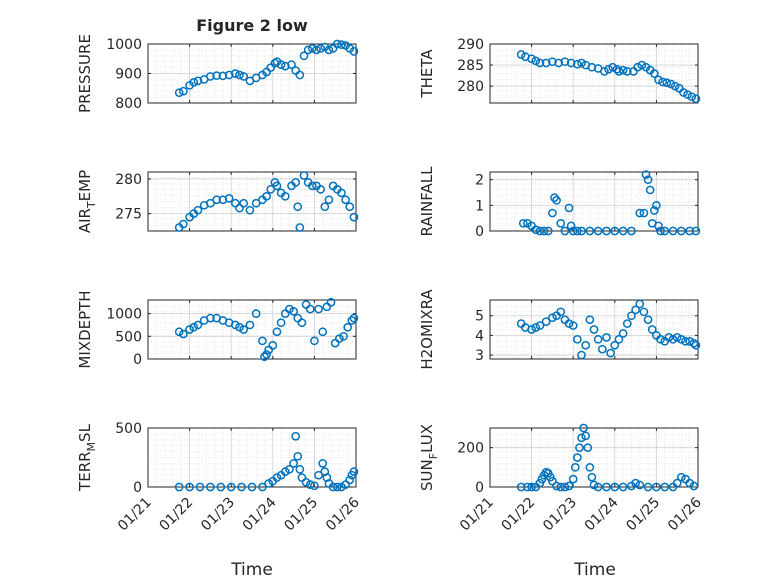  I want to click on y-tick-label: 1000, so click(124, 315).